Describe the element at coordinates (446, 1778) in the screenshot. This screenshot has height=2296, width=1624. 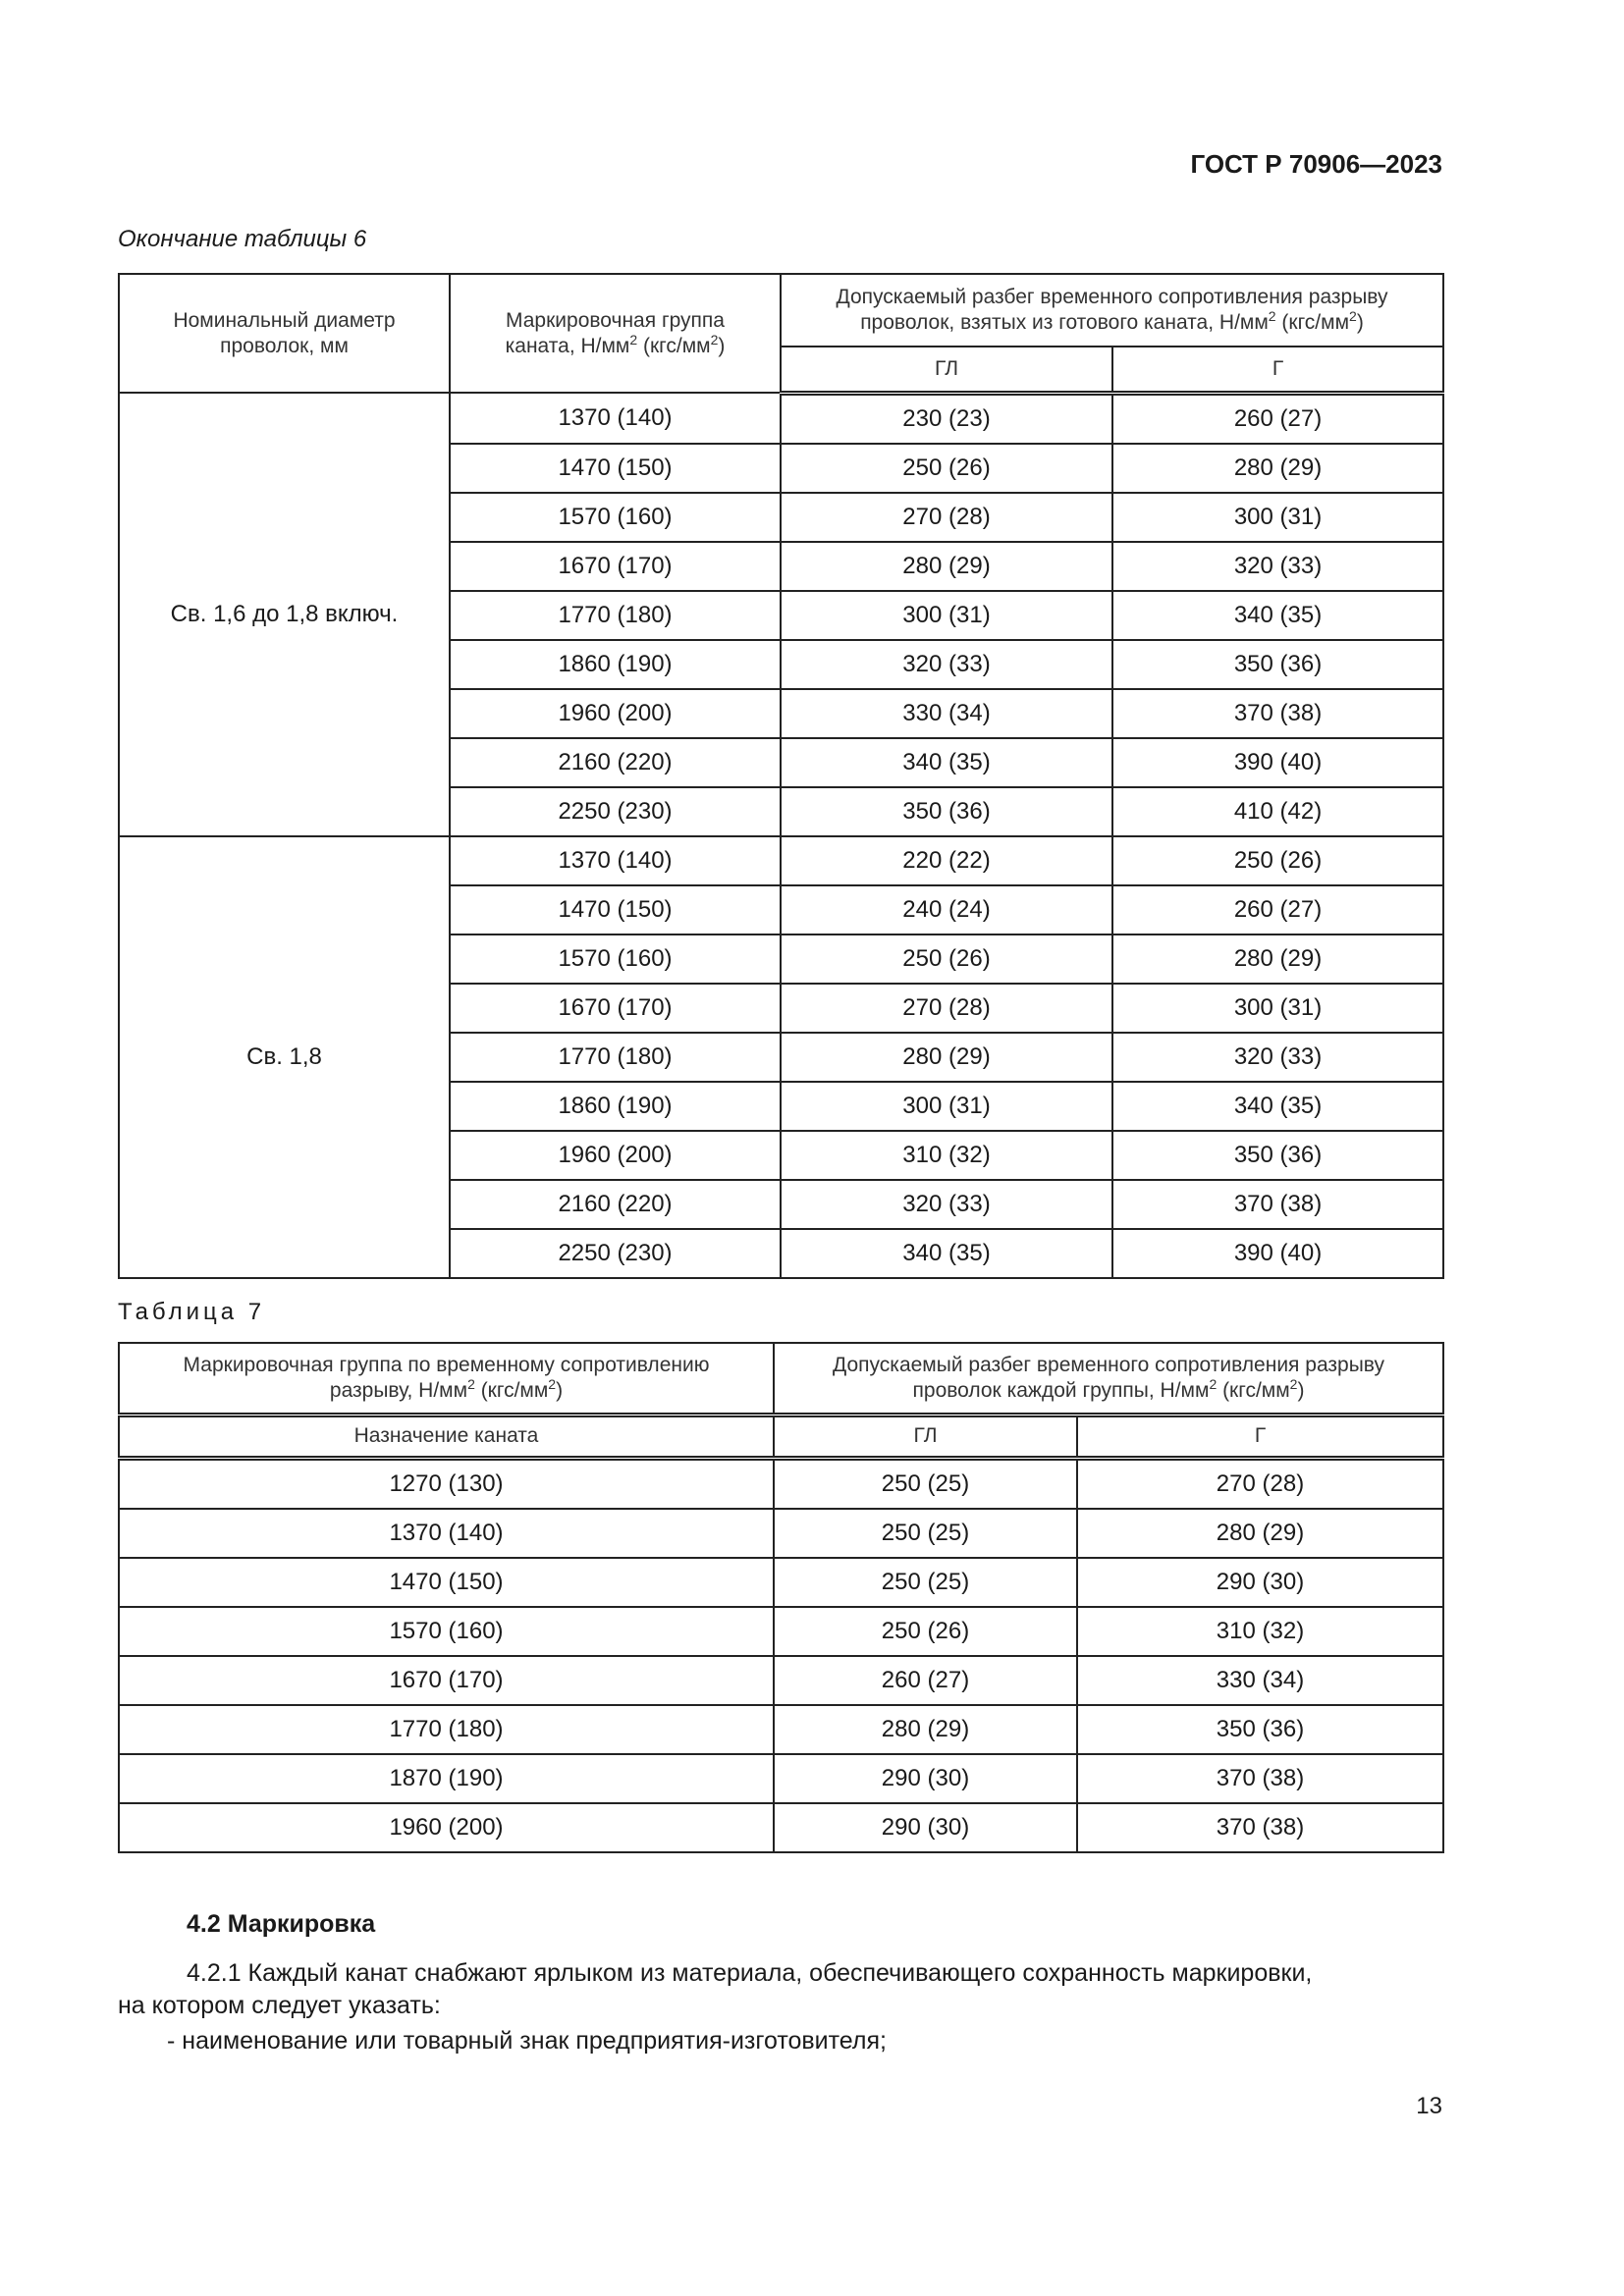
I see `marking-group-cell: 1870 (190)` at that location.